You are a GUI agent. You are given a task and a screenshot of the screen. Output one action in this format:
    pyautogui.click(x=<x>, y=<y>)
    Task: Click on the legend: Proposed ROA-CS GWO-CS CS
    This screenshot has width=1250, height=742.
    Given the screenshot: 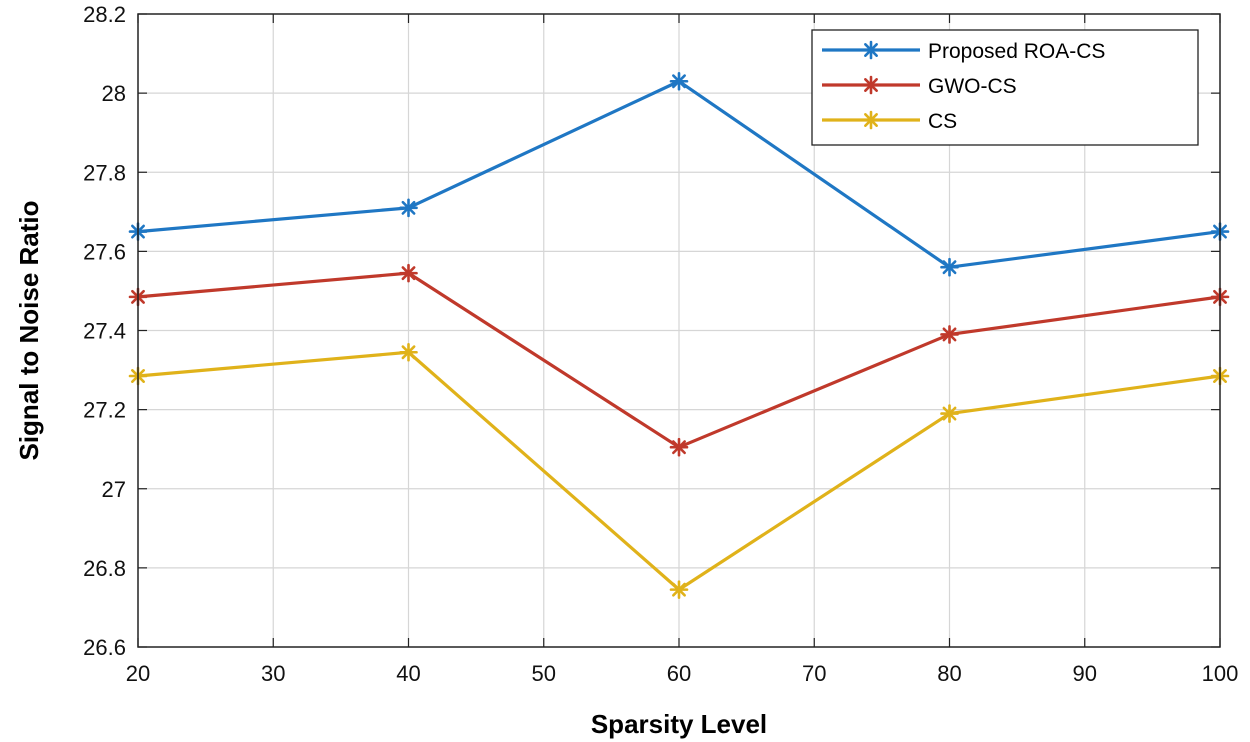 What is the action you would take?
    pyautogui.click(x=1005, y=87)
    